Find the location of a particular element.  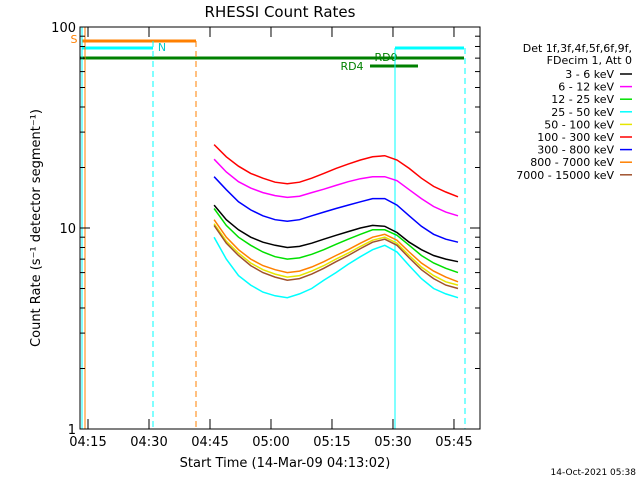

legend-label: 25 - 50 keV is located at coordinates (582, 112).